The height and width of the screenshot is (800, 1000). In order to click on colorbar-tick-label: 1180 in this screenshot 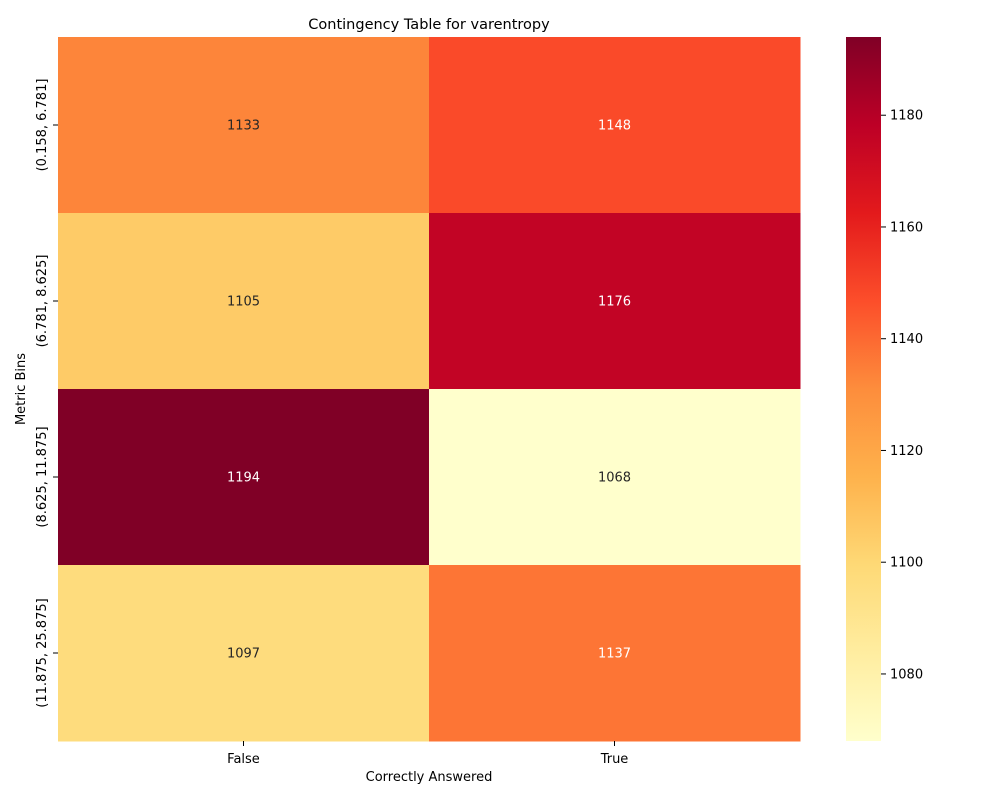, I will do `click(906, 116)`.